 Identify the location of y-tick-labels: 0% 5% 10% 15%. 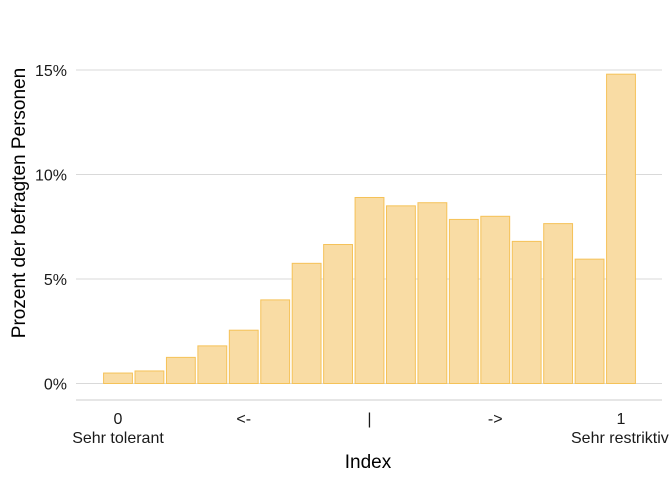
(51, 228).